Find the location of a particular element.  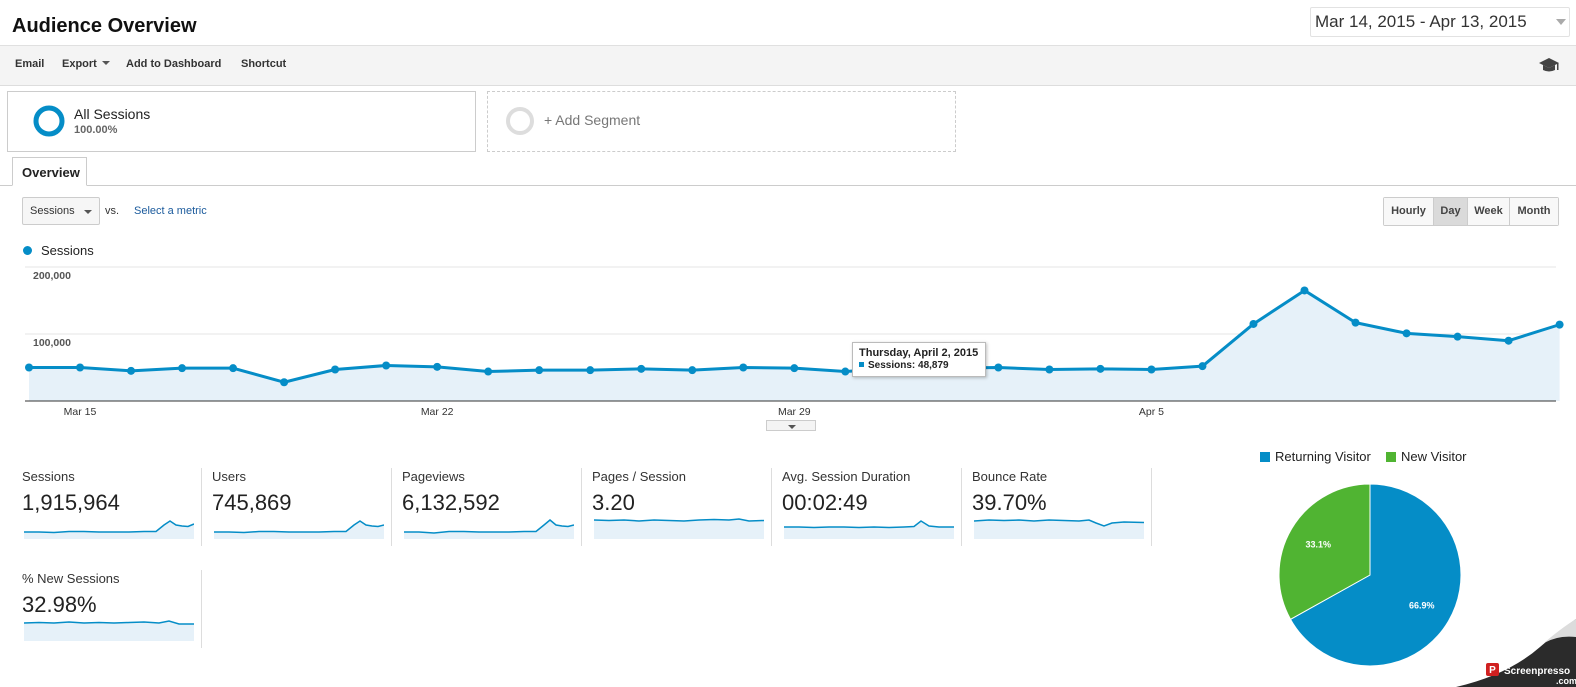

tooltip-series-value: 48,879 is located at coordinates (933, 365).